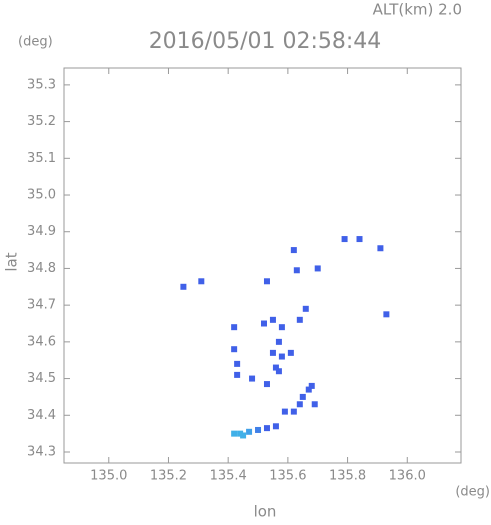 This screenshot has height=525, width=491. What do you see at coordinates (41, 415) in the screenshot?
I see `y-tick-label: 34.4` at bounding box center [41, 415].